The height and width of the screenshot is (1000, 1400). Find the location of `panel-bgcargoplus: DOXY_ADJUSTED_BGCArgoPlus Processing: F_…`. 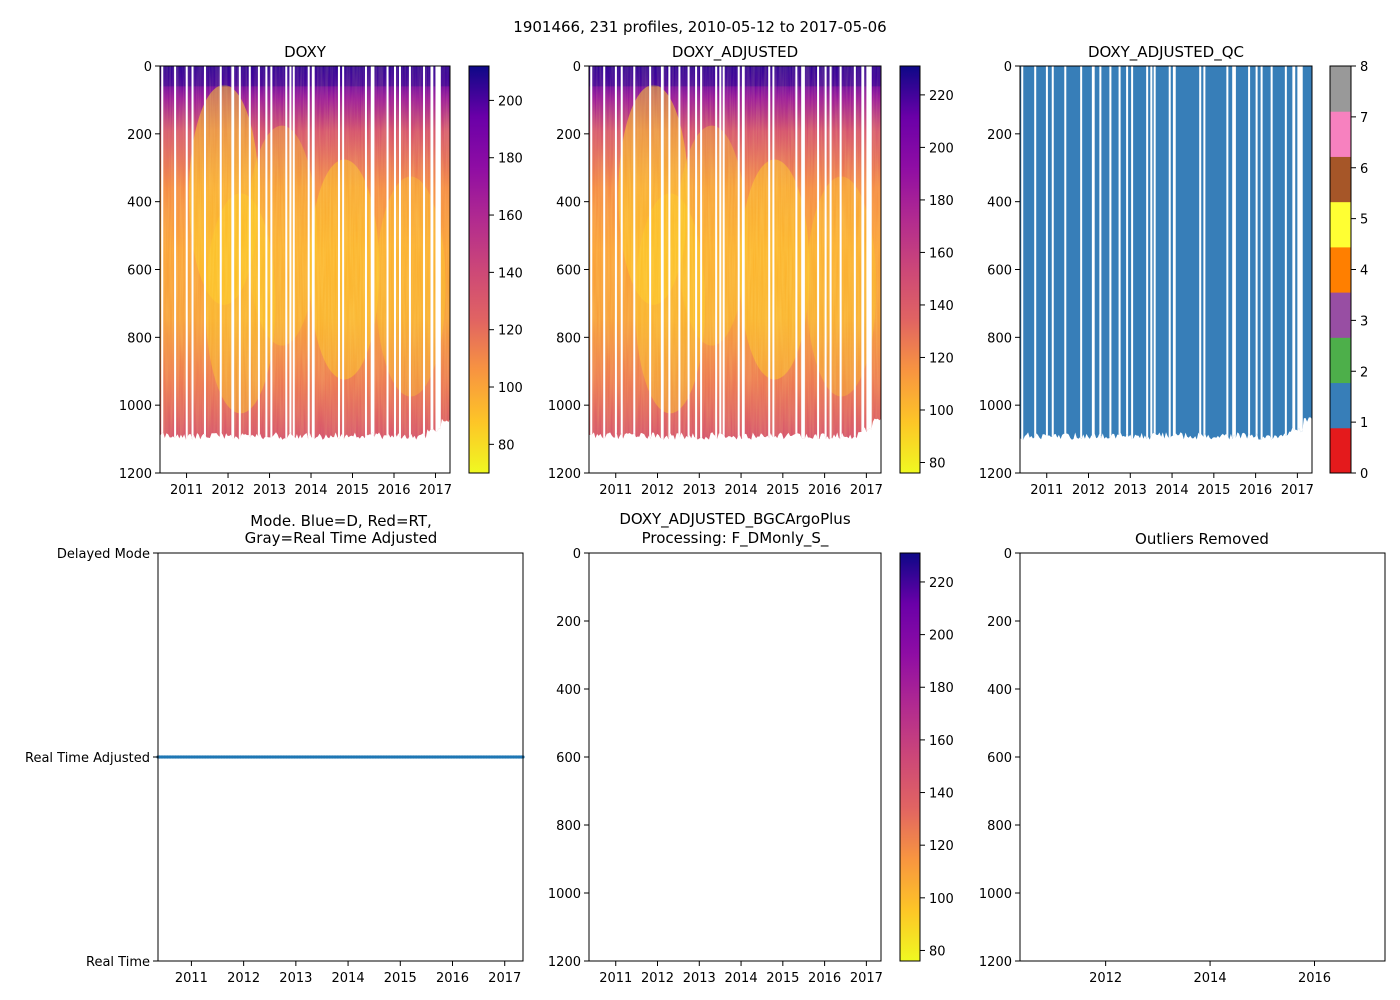

panel-bgcargoplus: DOXY_ADJUSTED_BGCArgoPlus Processing: F_… is located at coordinates (751, 748).